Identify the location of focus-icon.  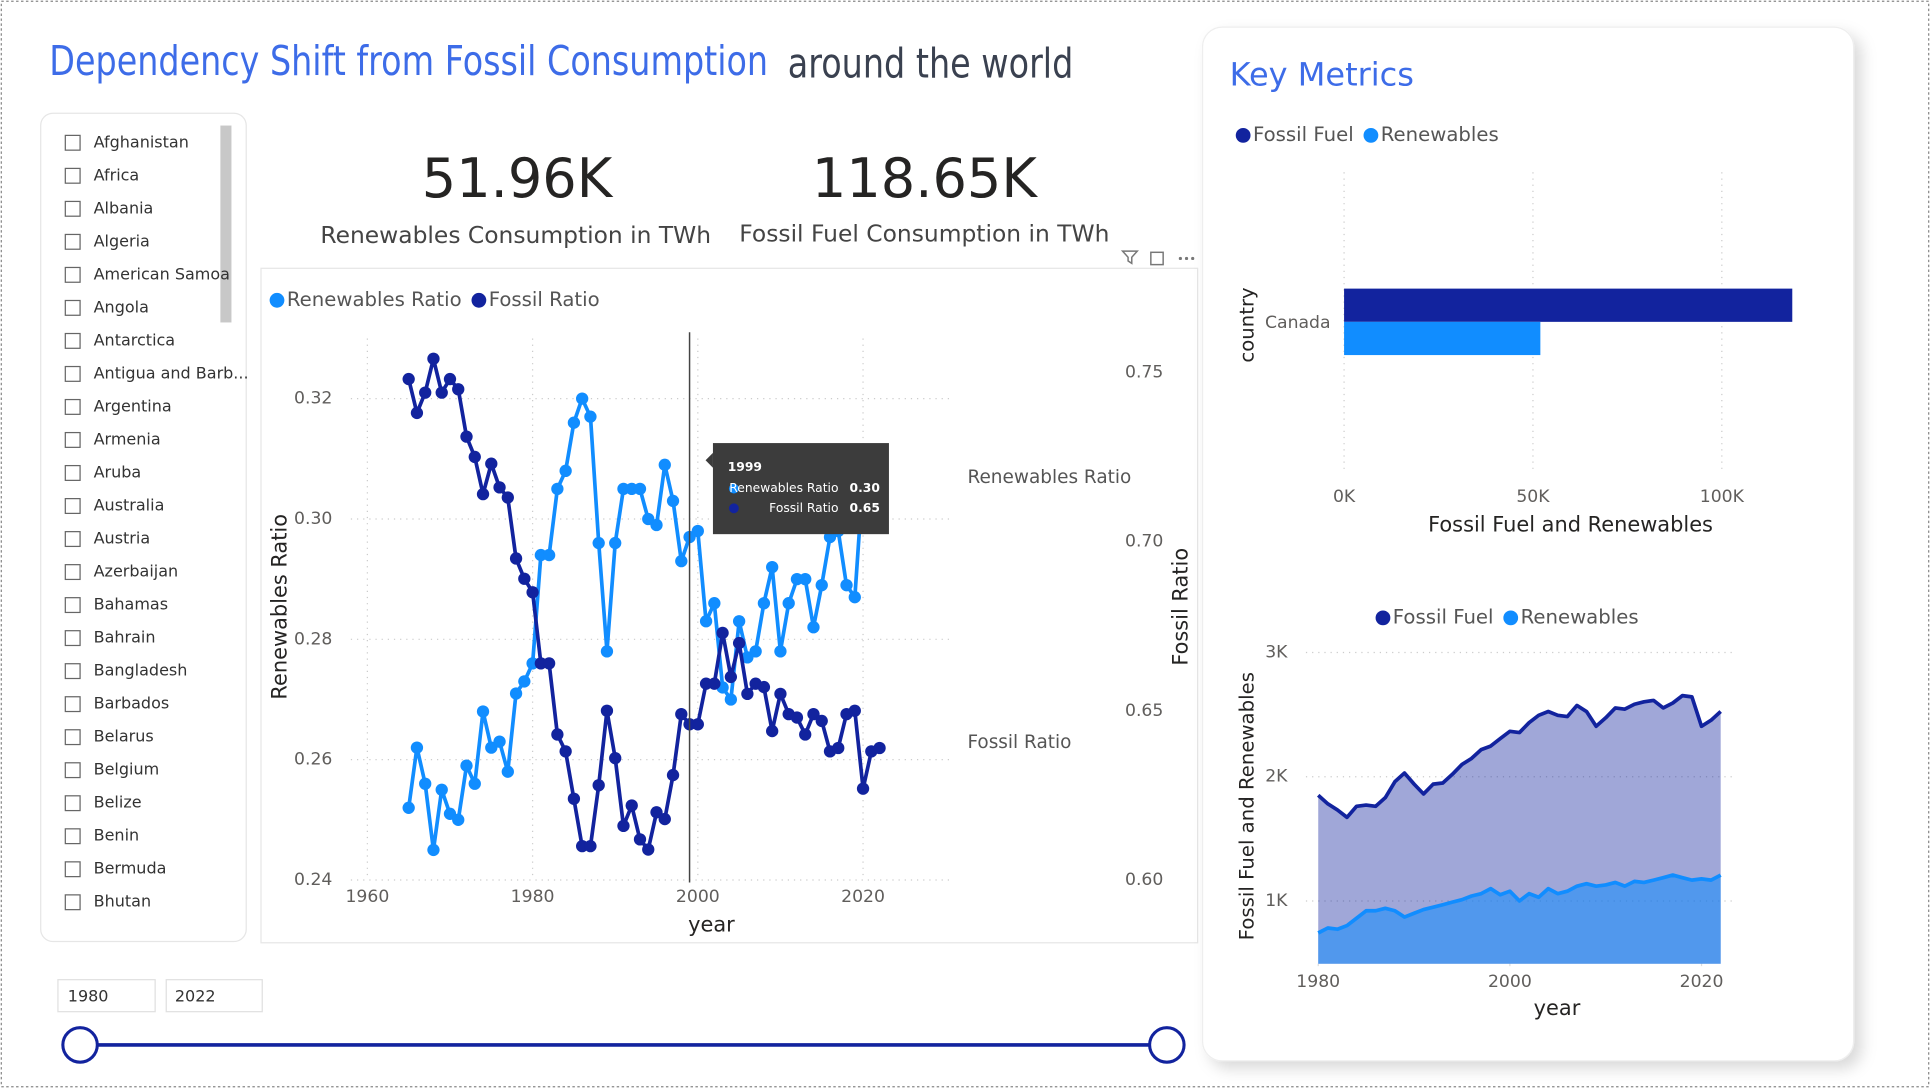
(1157, 258).